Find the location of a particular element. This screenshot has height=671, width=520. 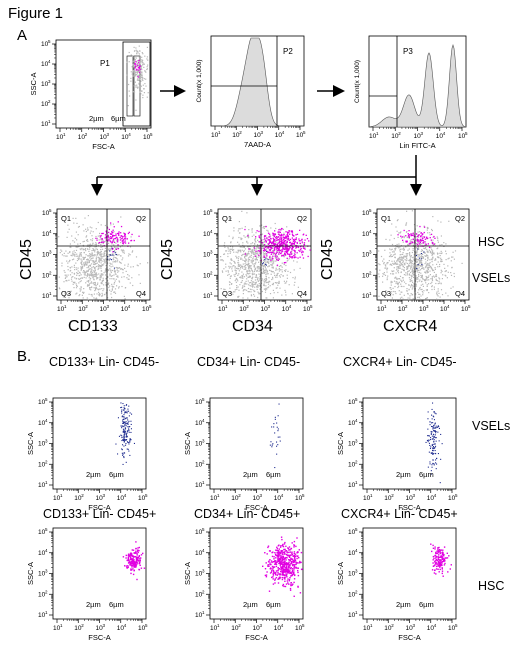

pop-cd34-neg-ytick-exp: 2 is located at coordinates (203, 461).